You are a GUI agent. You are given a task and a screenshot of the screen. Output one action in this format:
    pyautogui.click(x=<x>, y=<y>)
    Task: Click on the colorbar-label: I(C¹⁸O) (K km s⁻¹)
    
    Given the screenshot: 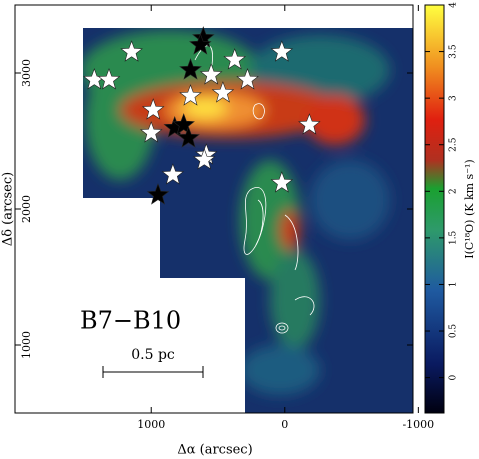 What is the action you would take?
    pyautogui.click(x=469, y=208)
    